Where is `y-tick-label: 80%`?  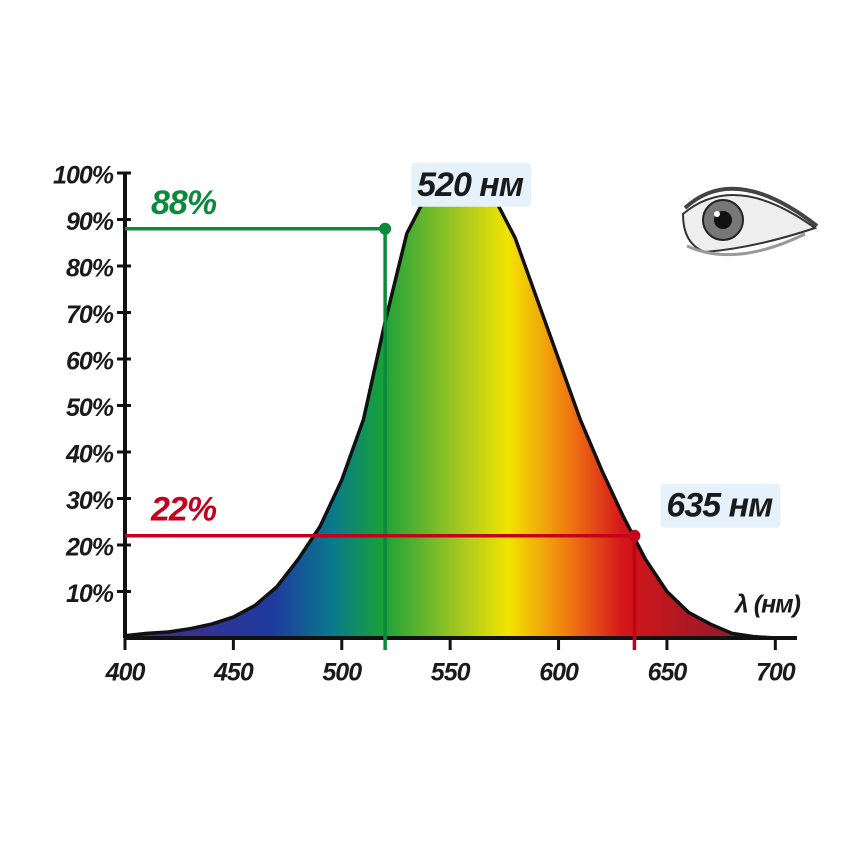 y-tick-label: 80% is located at coordinates (90, 269).